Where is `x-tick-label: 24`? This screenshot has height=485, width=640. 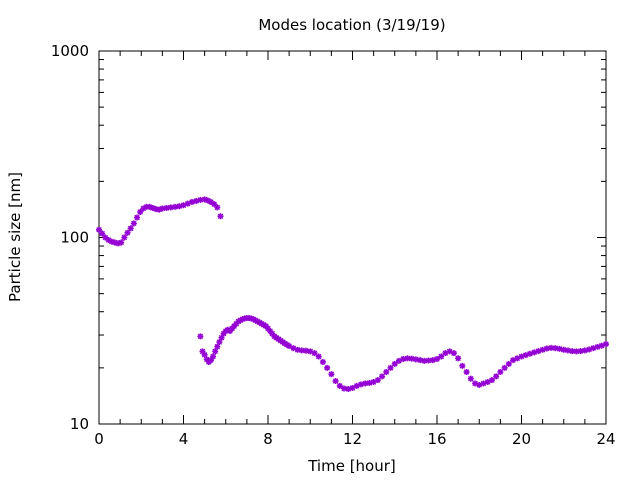
x-tick-label: 24 is located at coordinates (605, 439).